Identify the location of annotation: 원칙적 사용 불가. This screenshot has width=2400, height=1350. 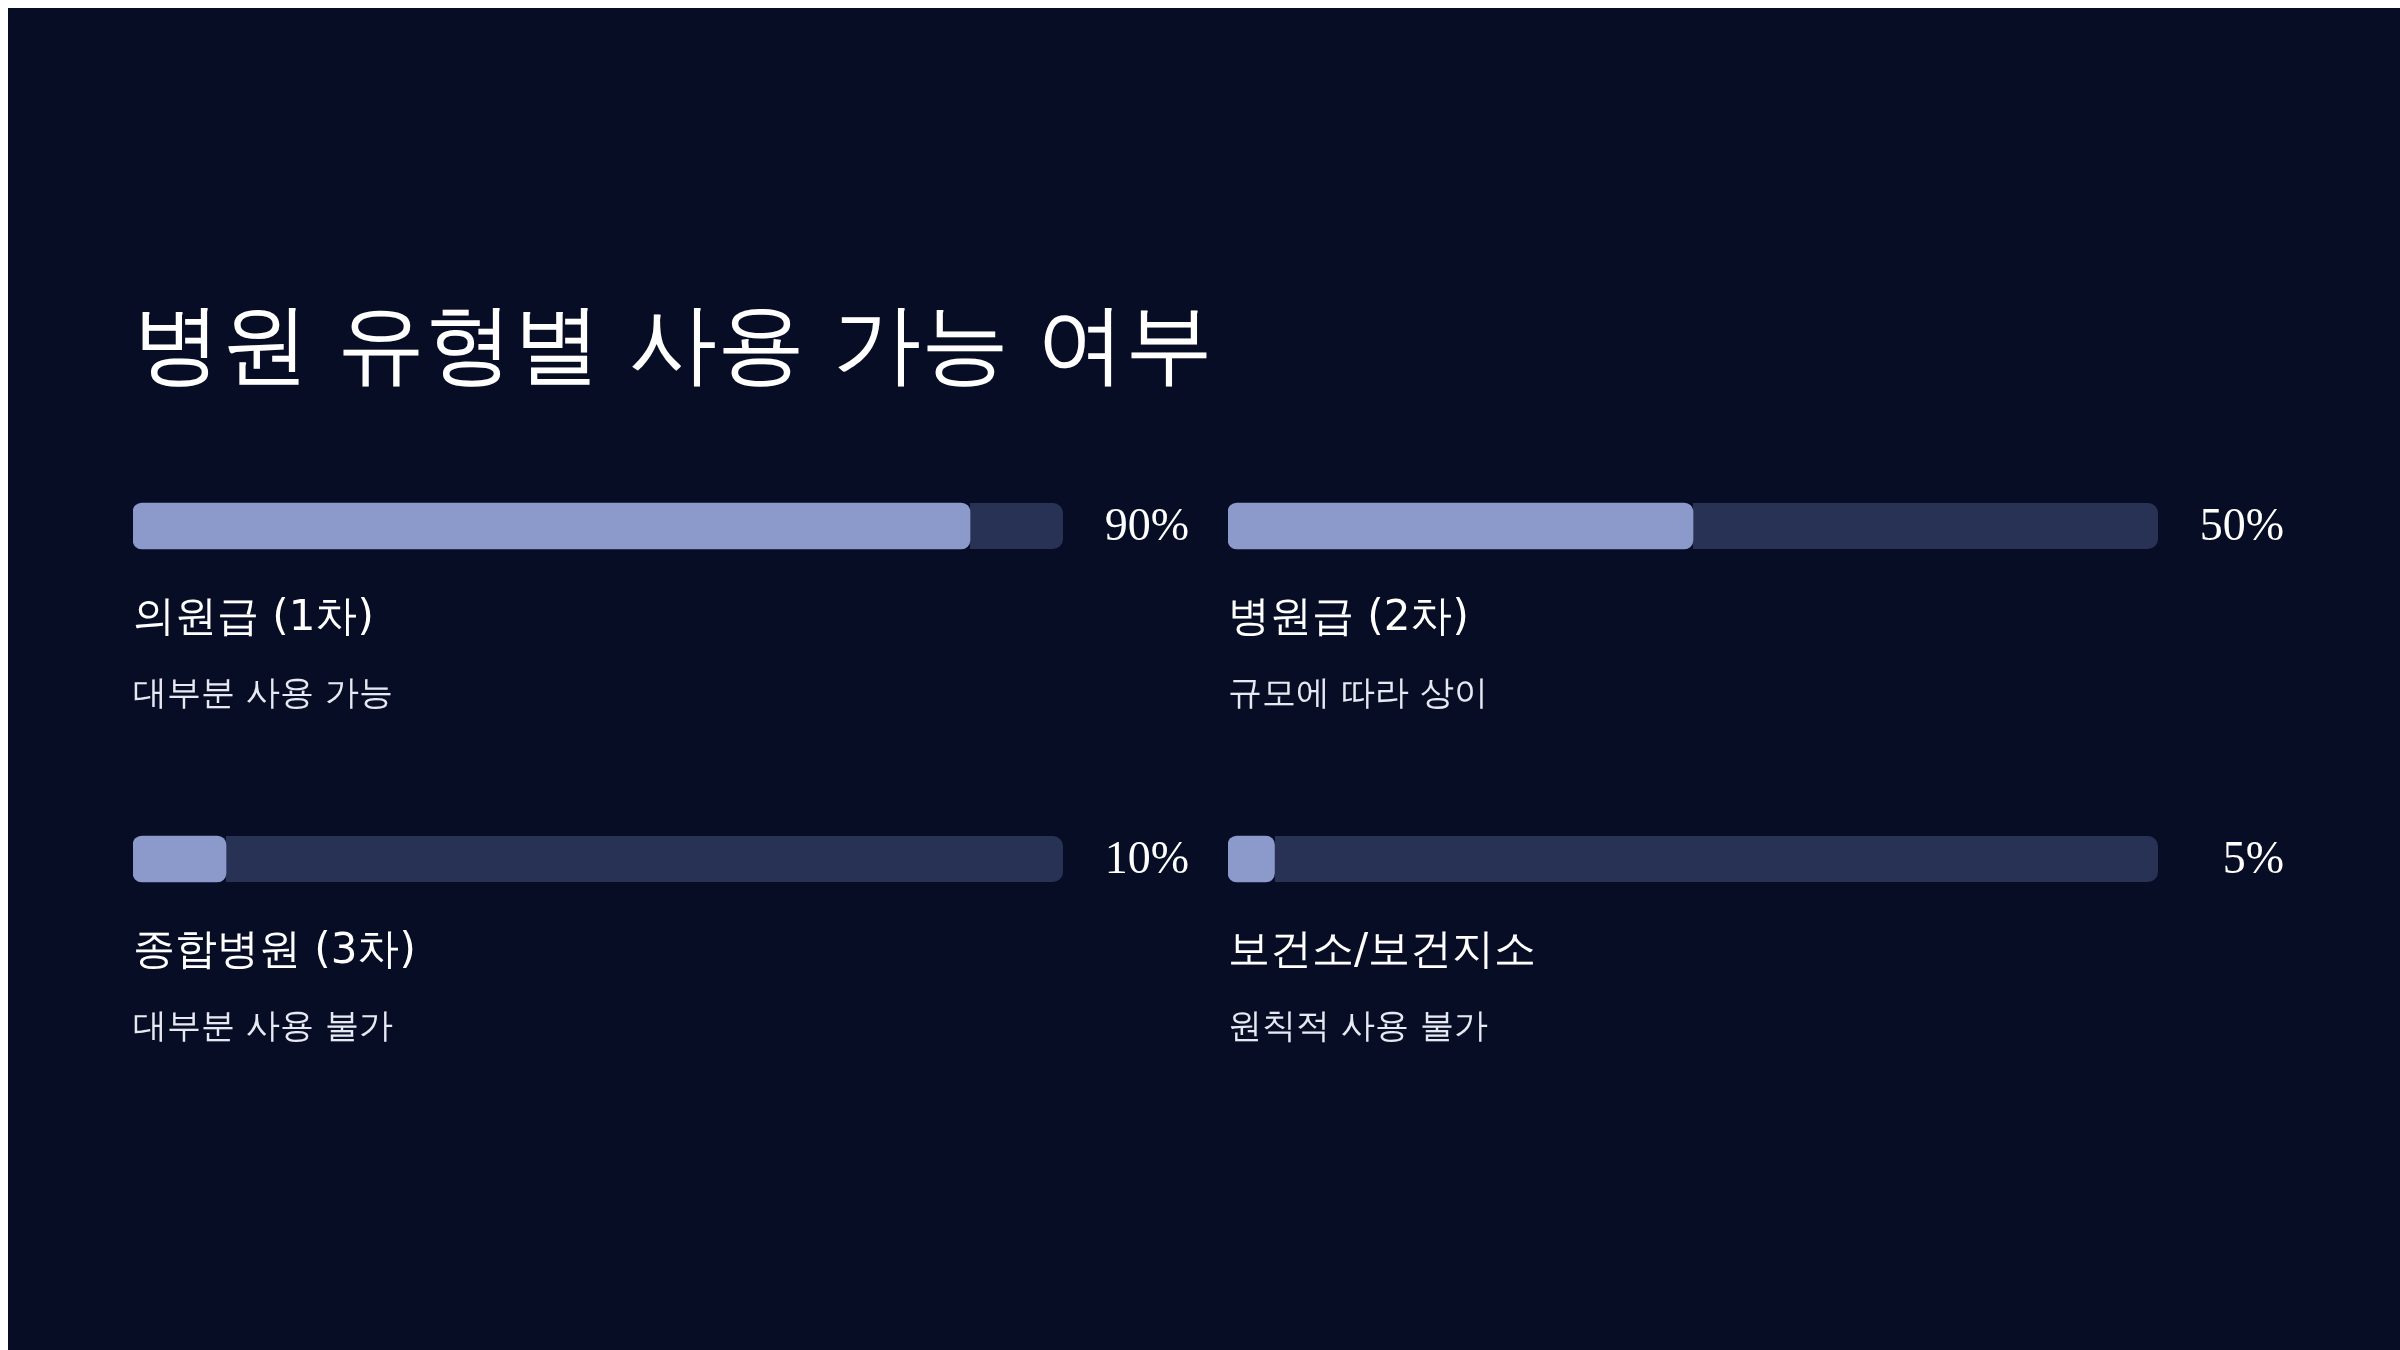
(1358, 1025).